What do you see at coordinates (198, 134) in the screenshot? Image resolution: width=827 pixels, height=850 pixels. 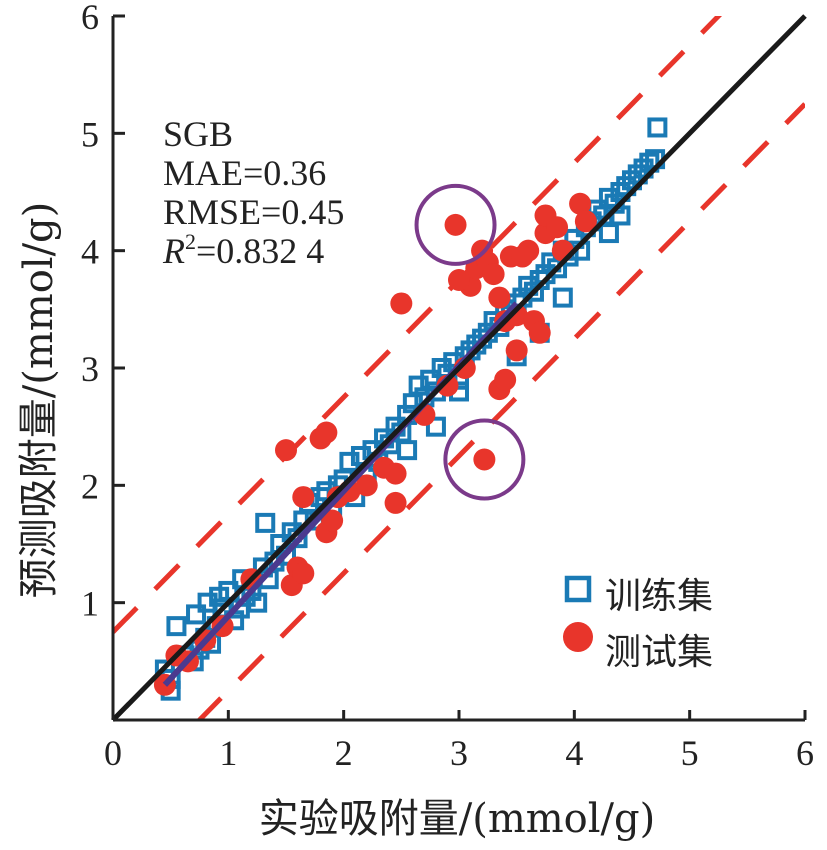 I see `model-name: SGB` at bounding box center [198, 134].